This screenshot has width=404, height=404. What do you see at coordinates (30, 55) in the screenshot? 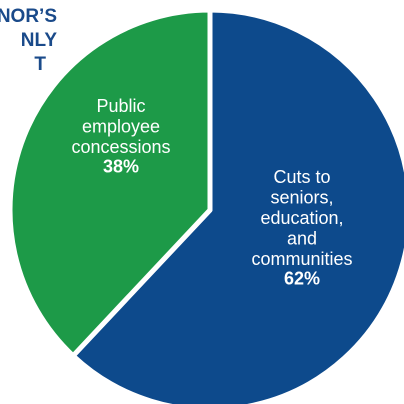
I see `chart-title: NOR’S NLY T` at bounding box center [30, 55].